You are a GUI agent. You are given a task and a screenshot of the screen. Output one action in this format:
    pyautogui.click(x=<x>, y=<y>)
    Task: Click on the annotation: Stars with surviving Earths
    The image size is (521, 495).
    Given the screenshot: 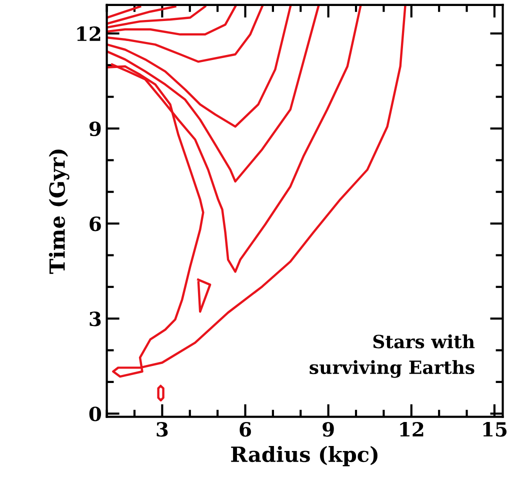 What is the action you would take?
    pyautogui.click(x=392, y=356)
    